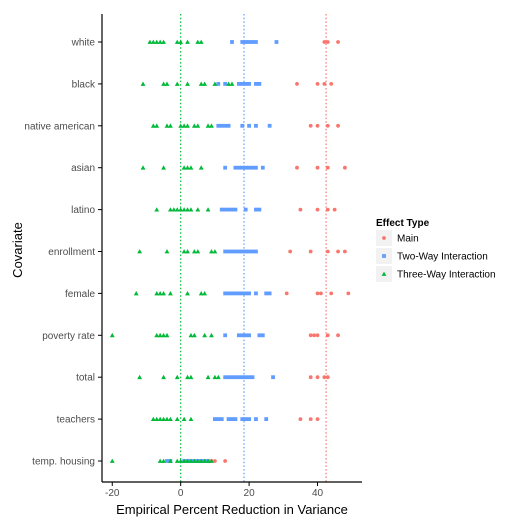 The height and width of the screenshot is (530, 525). I want to click on legend-label-two-way-interaction: Two-Way Interaction, so click(442, 257).